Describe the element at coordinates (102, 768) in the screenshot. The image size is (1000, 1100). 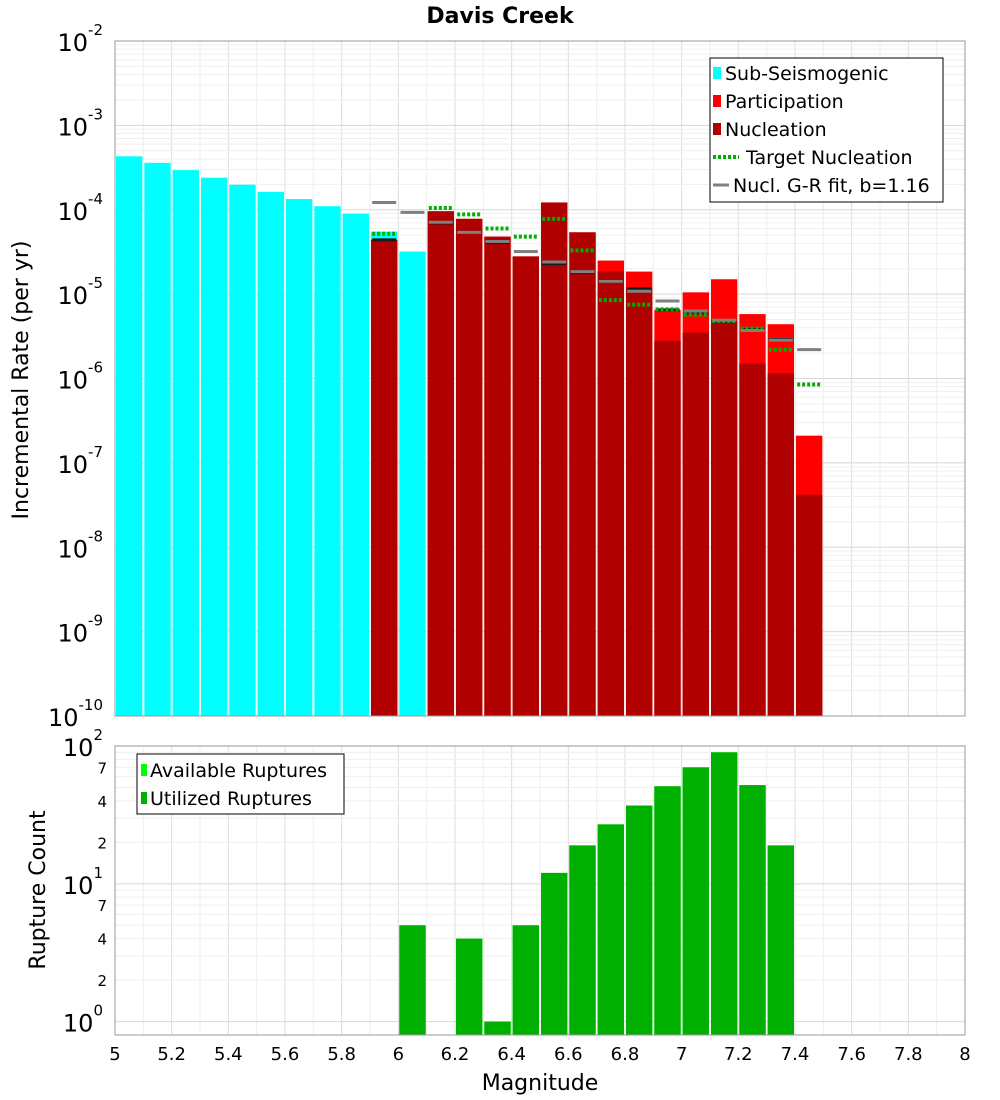
I see `count-y-minor-tick-label: 7` at that location.